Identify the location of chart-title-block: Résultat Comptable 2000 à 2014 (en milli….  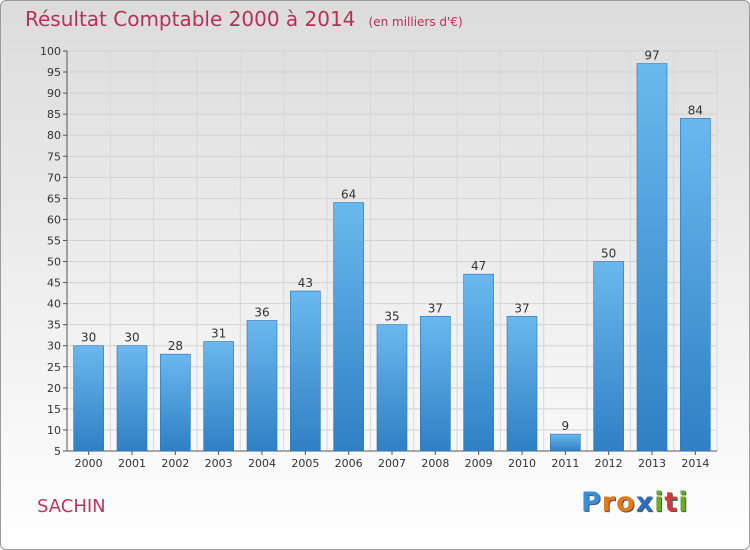
(244, 19).